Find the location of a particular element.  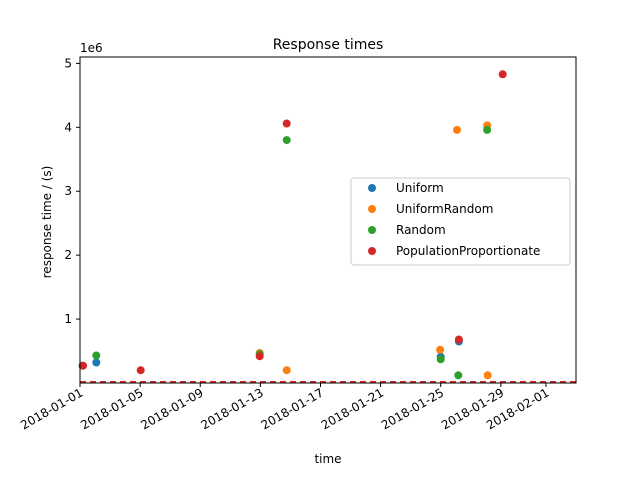

legend-label-uniform: Uniform is located at coordinates (420, 188).